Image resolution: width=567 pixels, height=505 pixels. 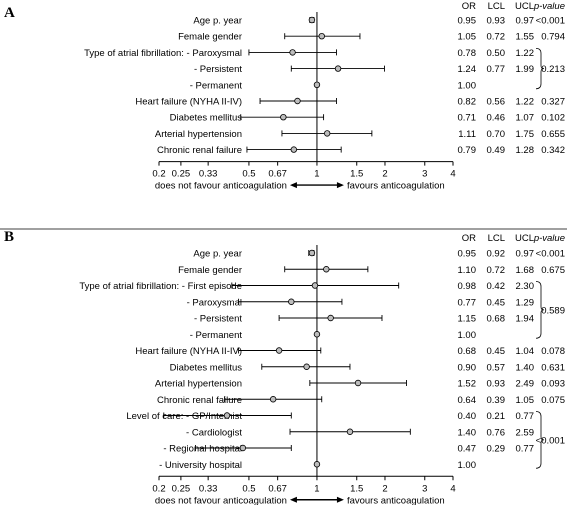 What do you see at coordinates (210, 37) in the screenshot?
I see `row-label: Female gender` at bounding box center [210, 37].